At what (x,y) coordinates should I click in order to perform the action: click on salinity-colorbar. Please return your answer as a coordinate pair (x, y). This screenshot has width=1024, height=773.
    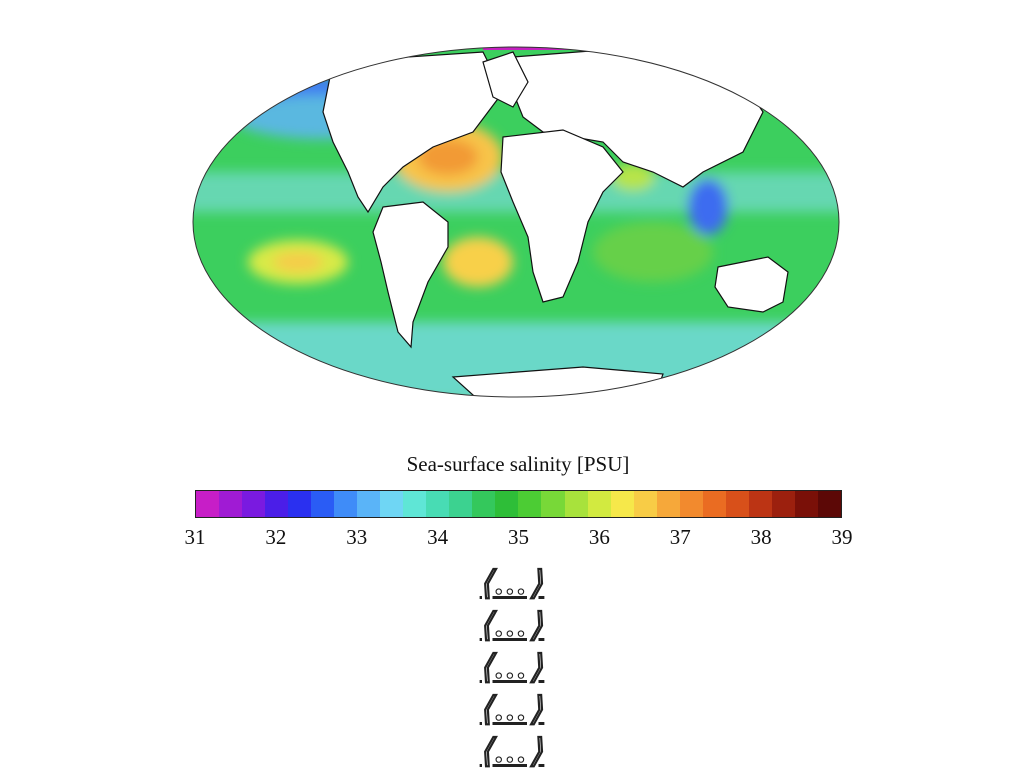
    Looking at the image, I should click on (518, 504).